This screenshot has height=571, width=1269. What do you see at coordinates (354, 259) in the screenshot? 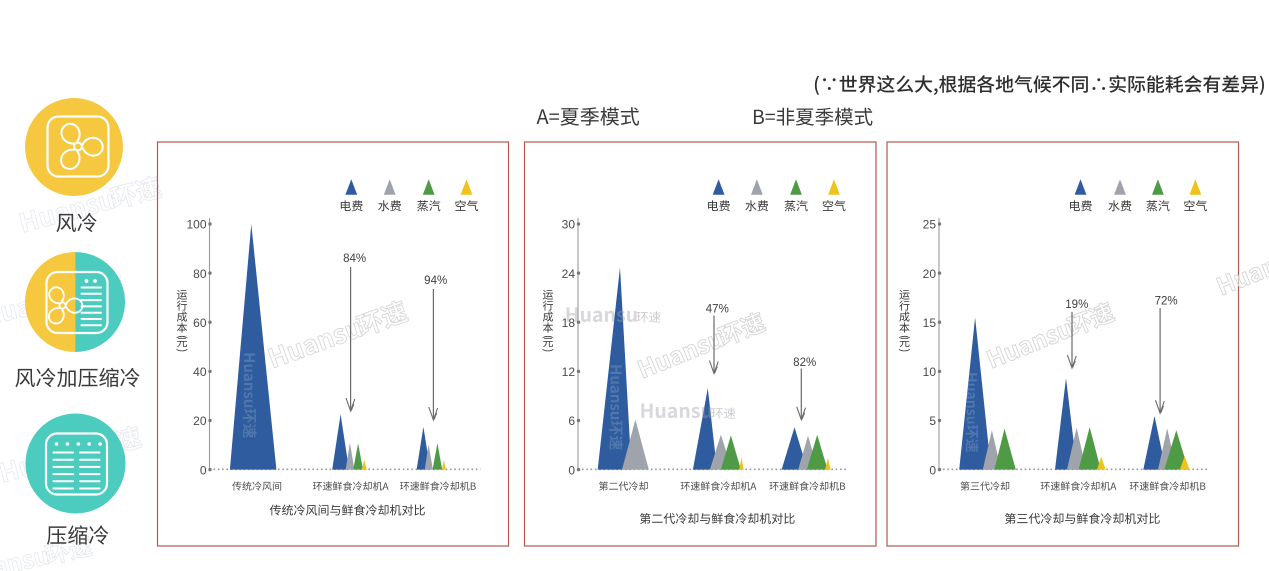
I see `svg-text: 84%` at bounding box center [354, 259].